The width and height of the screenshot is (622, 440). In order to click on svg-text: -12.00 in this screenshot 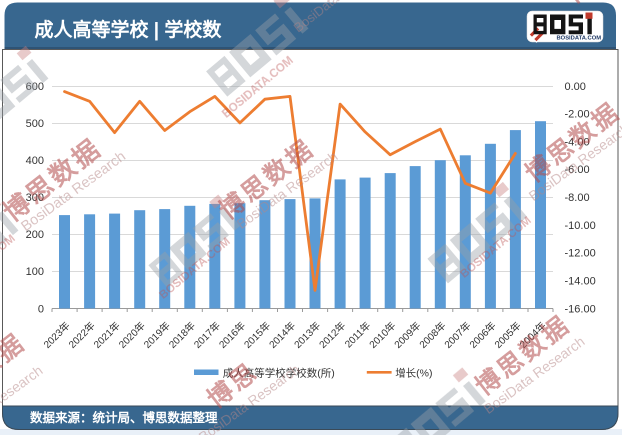, I will do `click(580, 254)`.